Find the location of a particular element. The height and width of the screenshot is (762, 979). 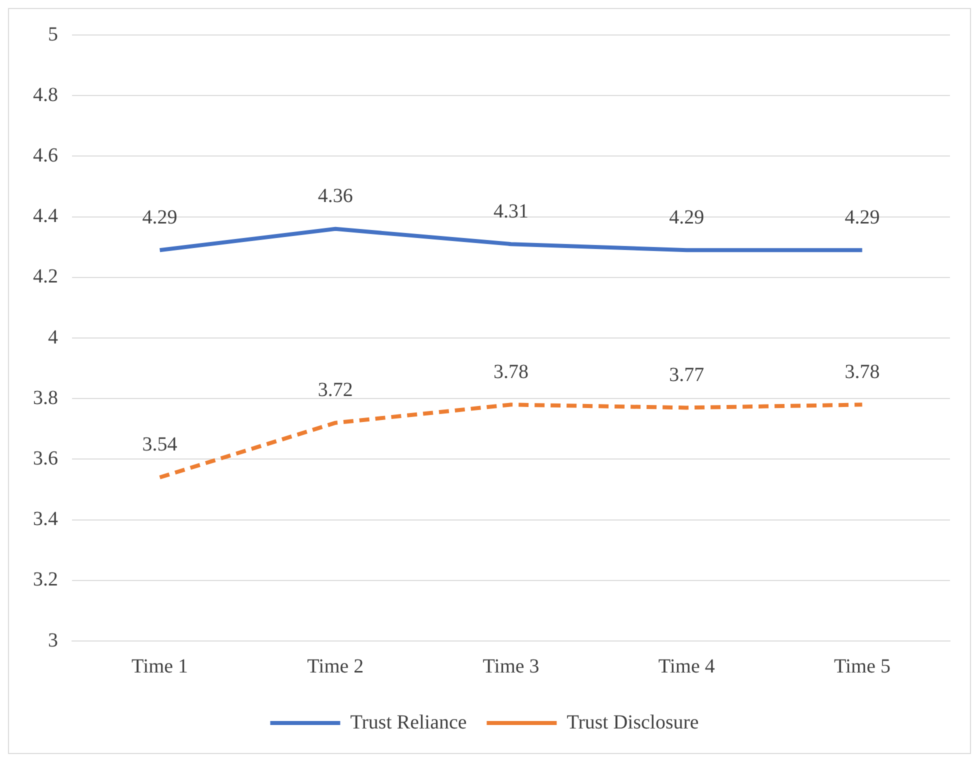

legend-label: Trust Disclosure is located at coordinates (632, 722).